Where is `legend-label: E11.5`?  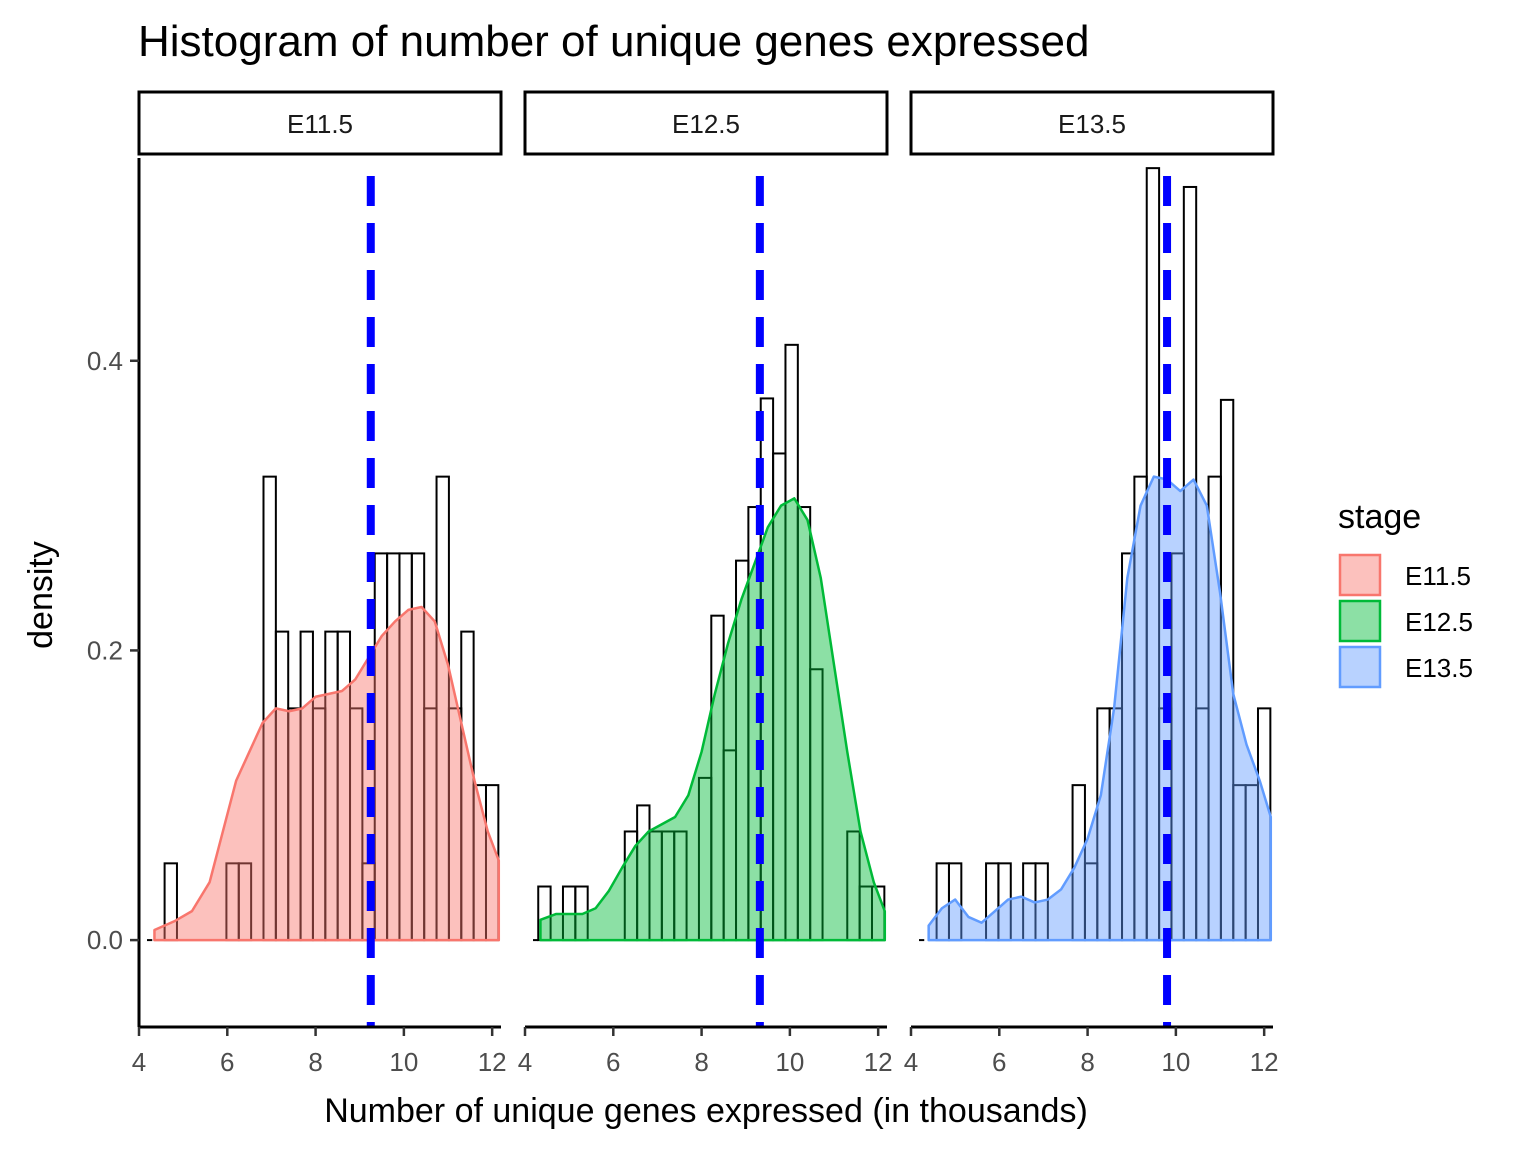
legend-label: E11.5 is located at coordinates (1438, 576).